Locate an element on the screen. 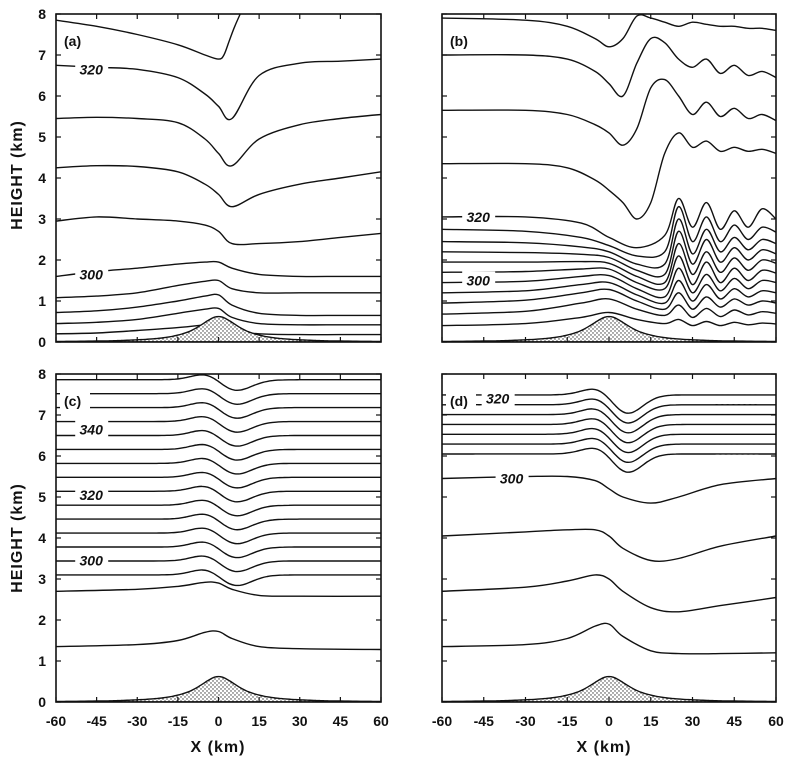  y-axis-title-top: HEIGHT (km) is located at coordinates (17, 175).